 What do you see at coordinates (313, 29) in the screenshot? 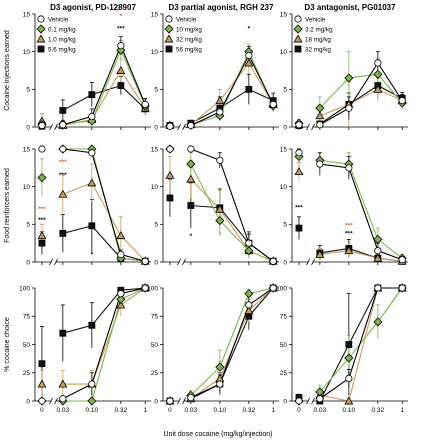
I see `legend-entry: 3.2 mg/kg` at bounding box center [313, 29].